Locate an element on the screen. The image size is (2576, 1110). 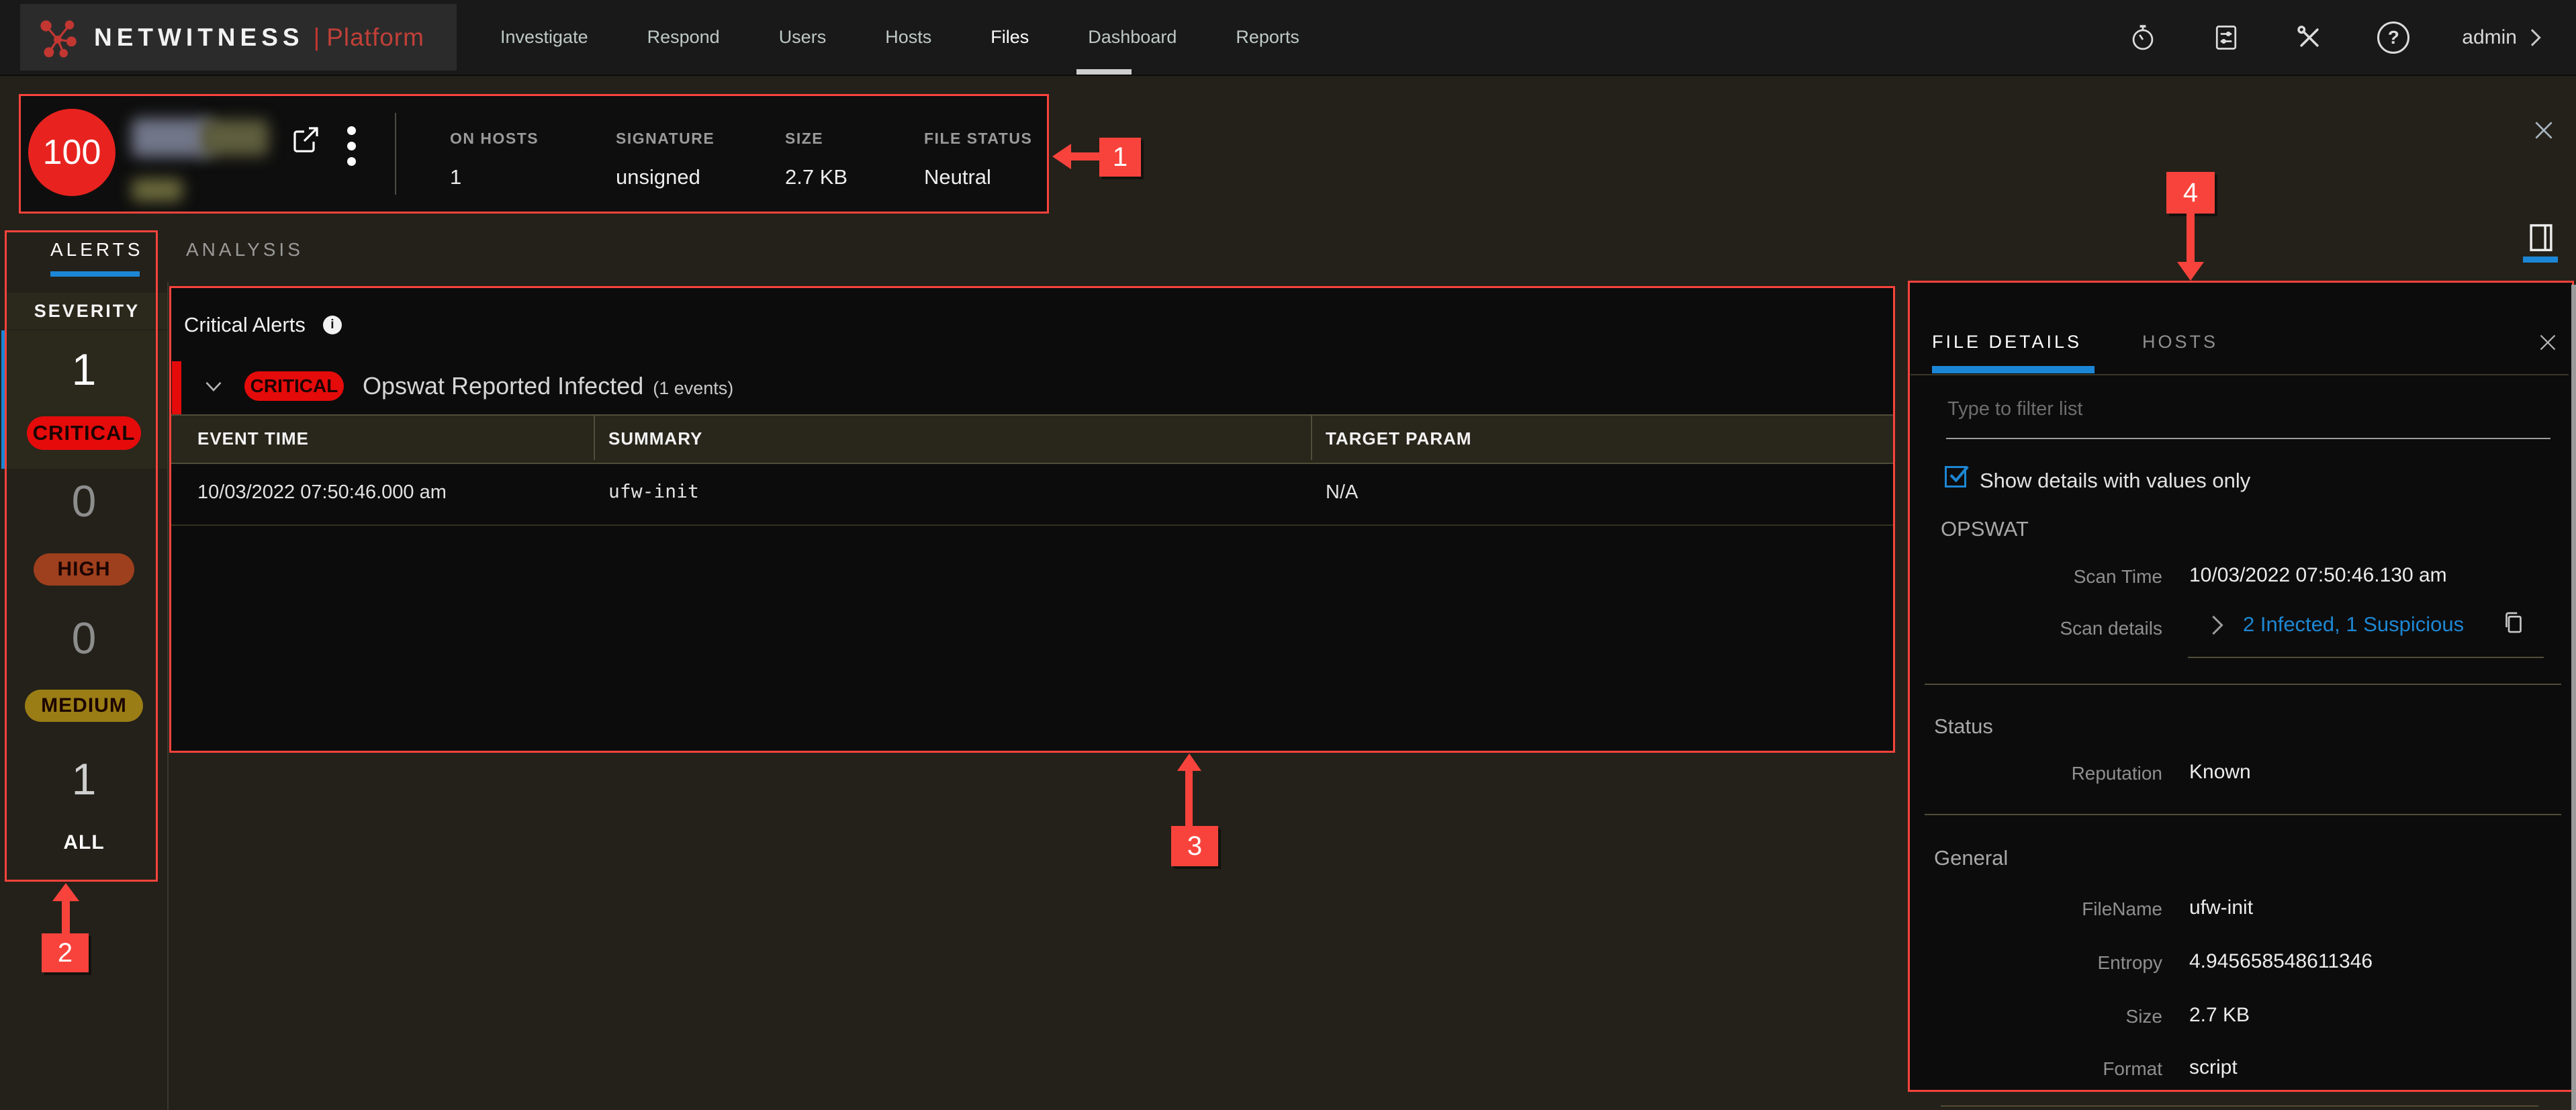
copy-button is located at coordinates (2513, 624).